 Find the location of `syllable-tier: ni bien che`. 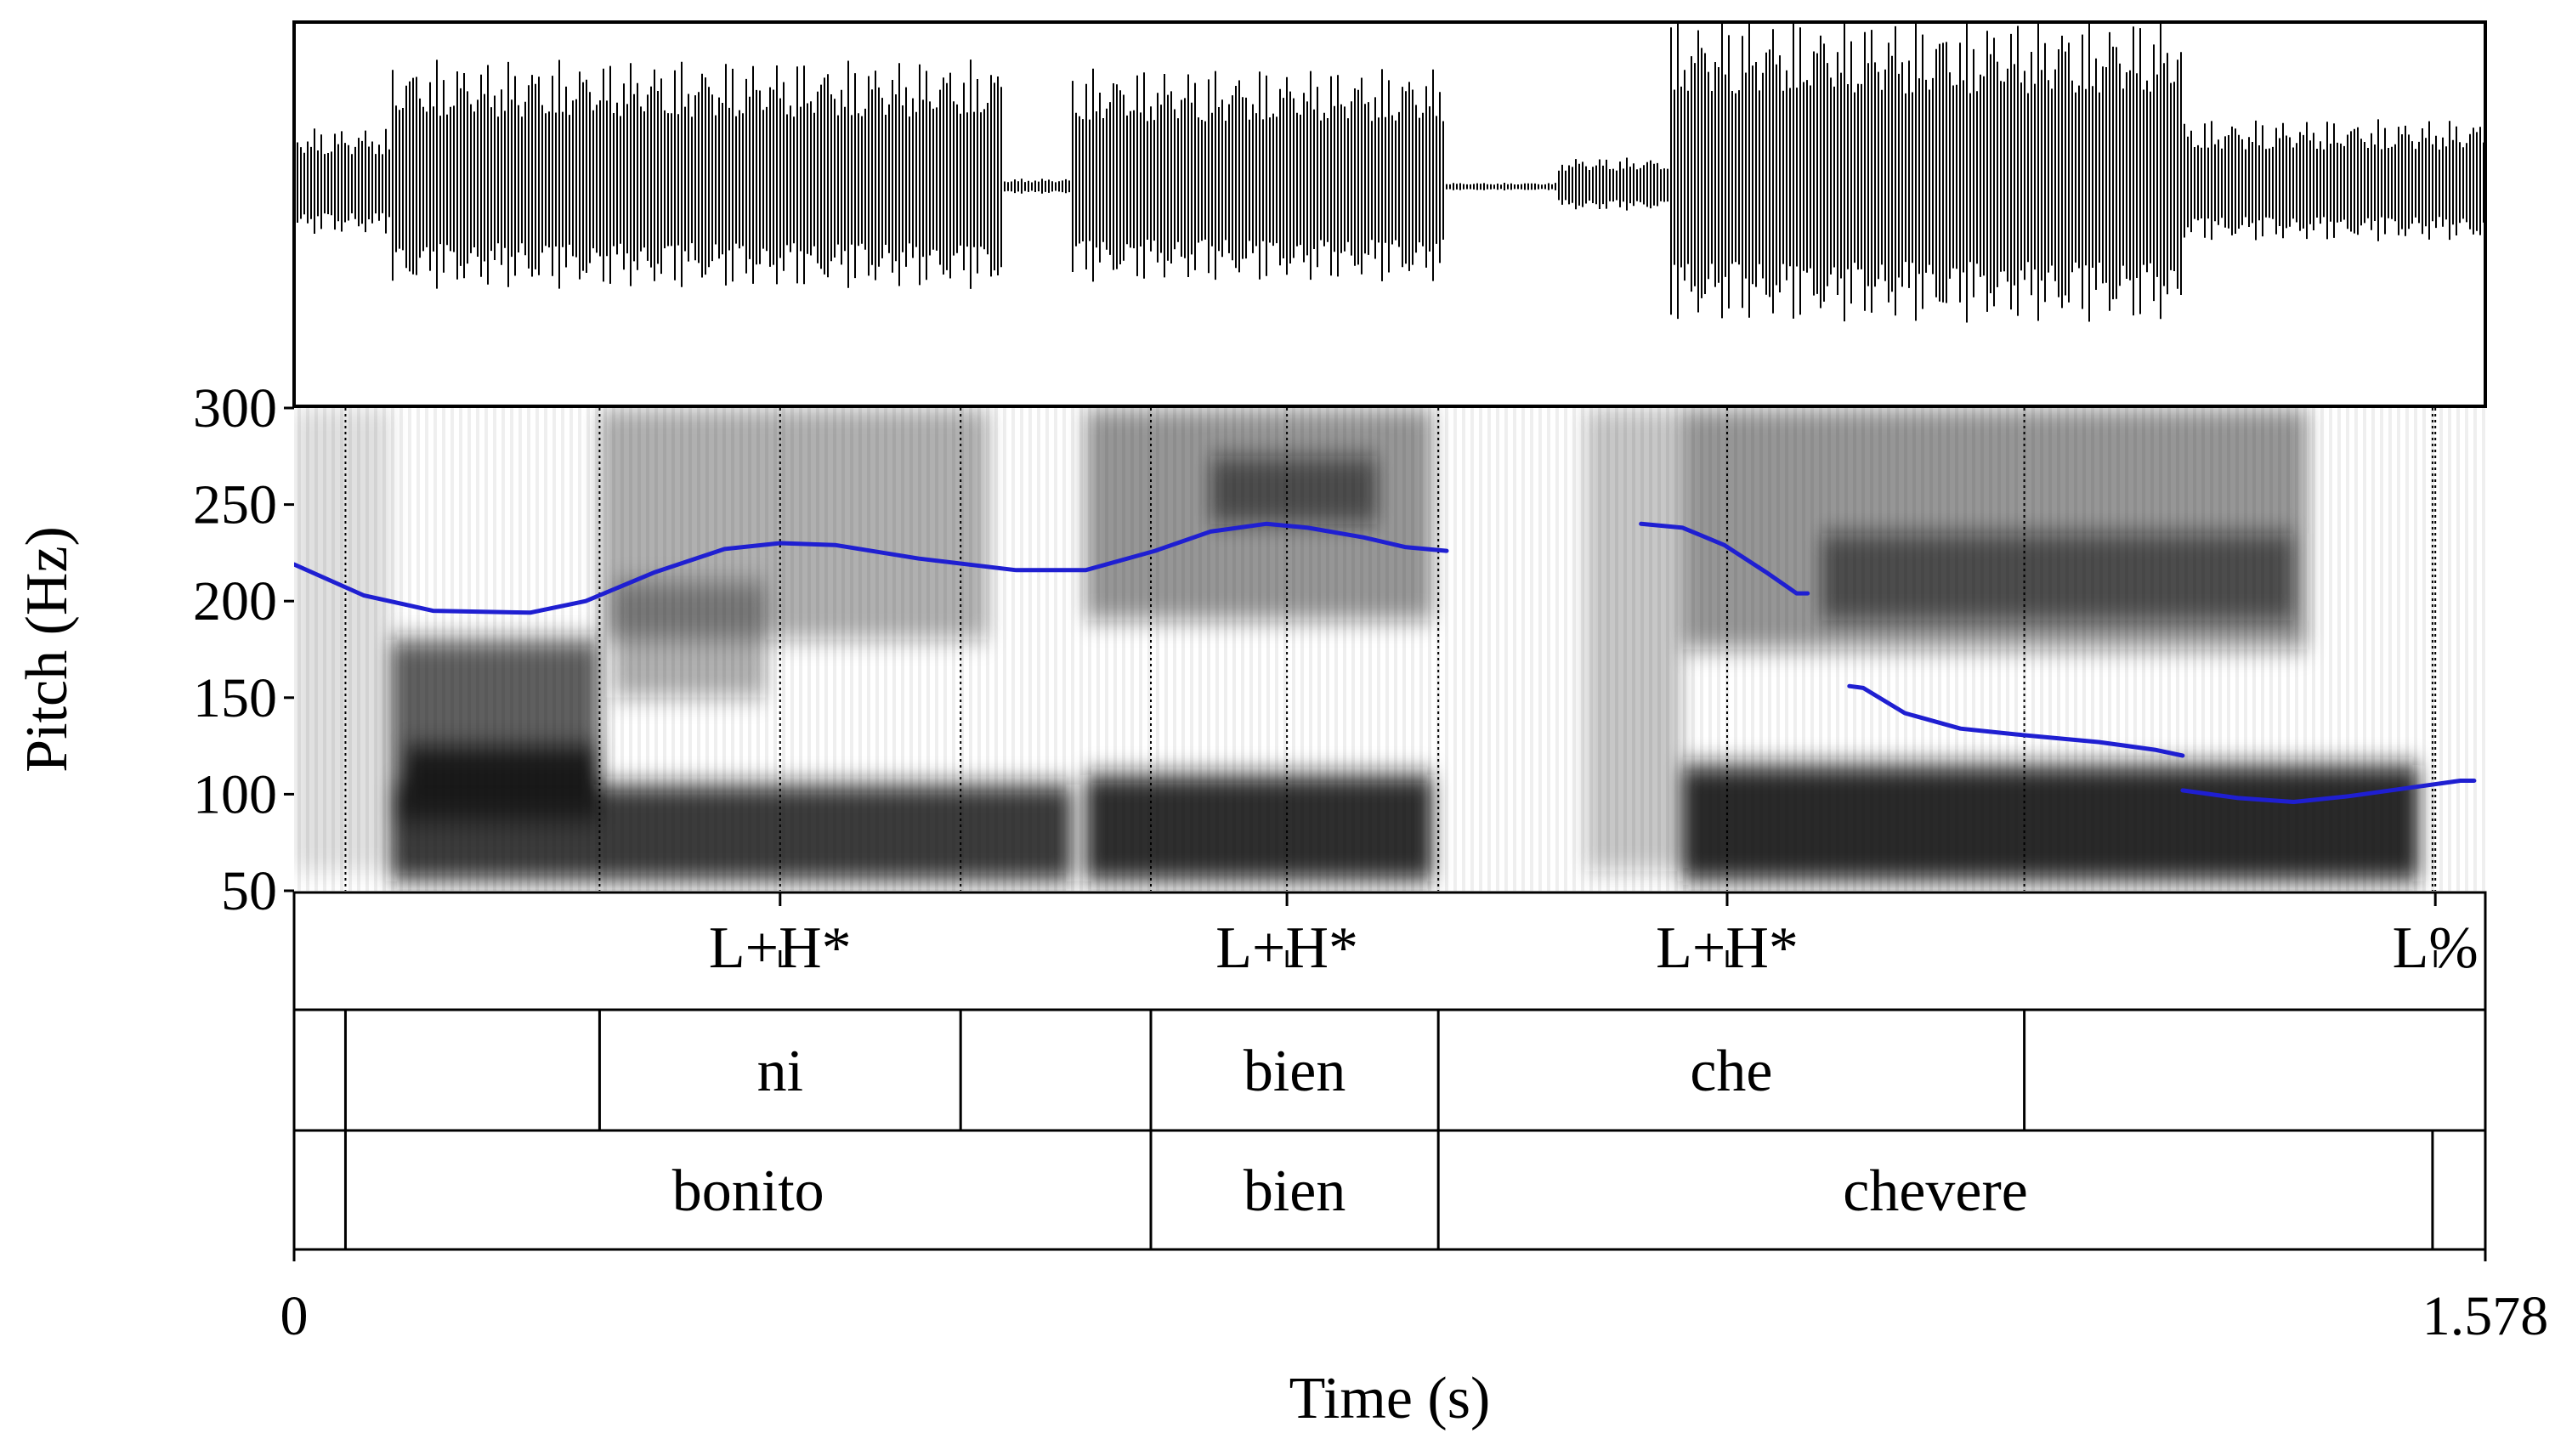

syllable-tier: ni bien che is located at coordinates (1184, 1070).